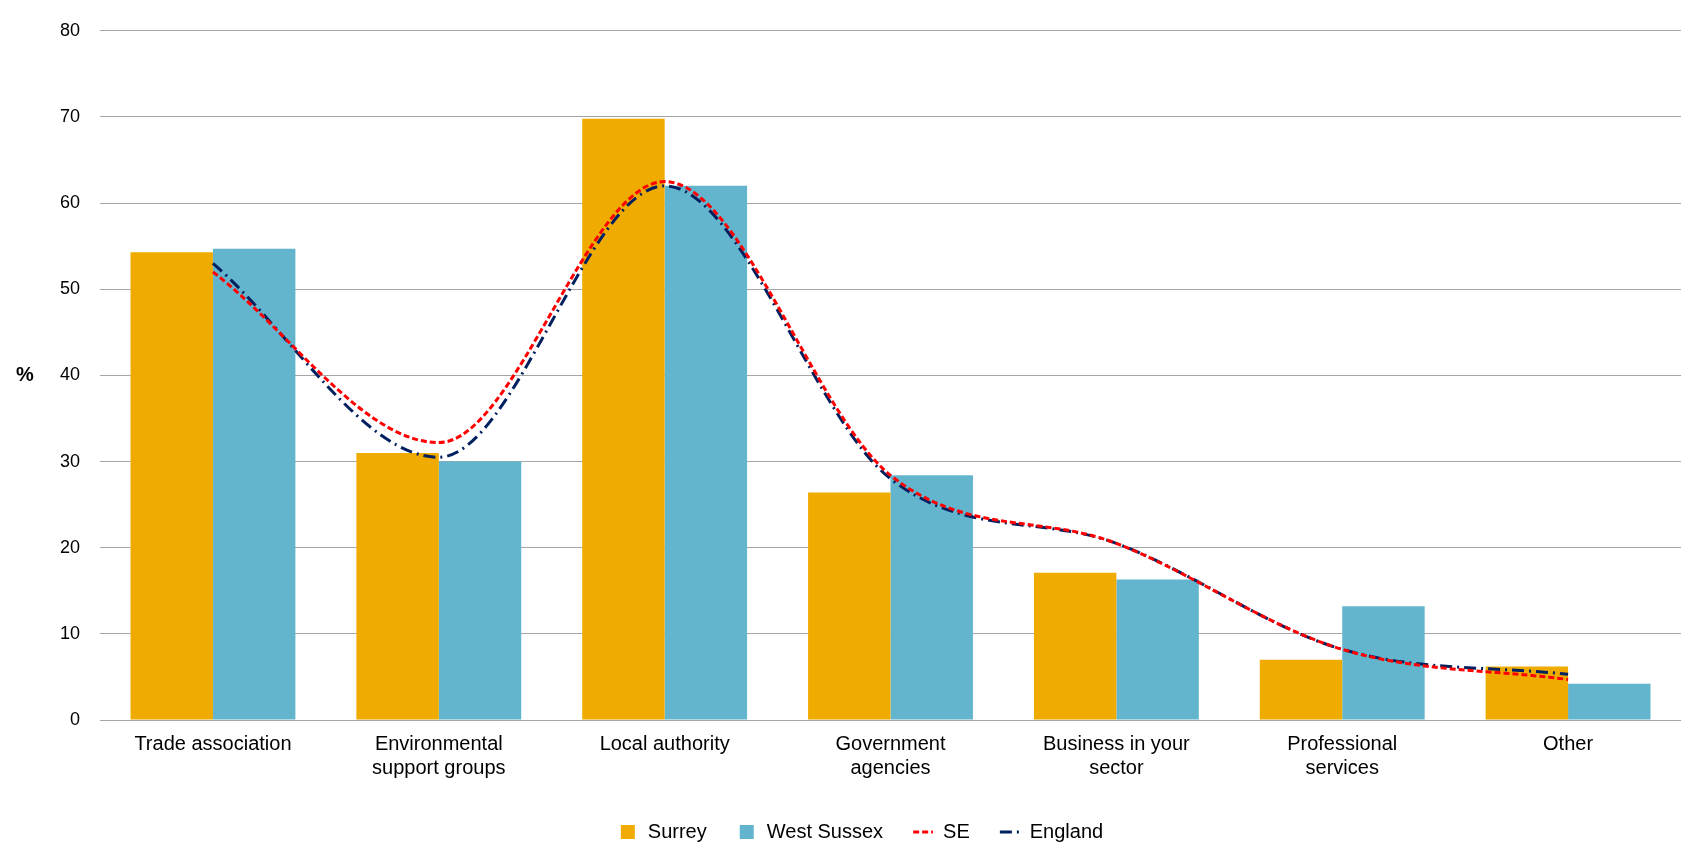 The image size is (1681, 852). Describe the element at coordinates (1116, 754) in the screenshot. I see `x-tick-label: Business in your sector` at that location.